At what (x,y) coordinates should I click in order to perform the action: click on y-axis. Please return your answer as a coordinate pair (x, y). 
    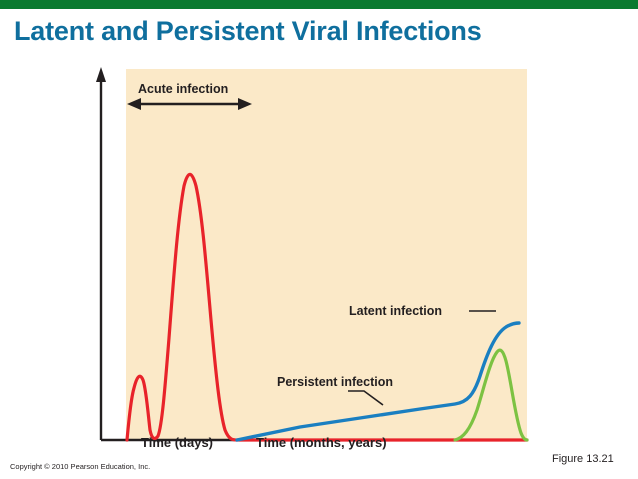
    Looking at the image, I should click on (101, 253).